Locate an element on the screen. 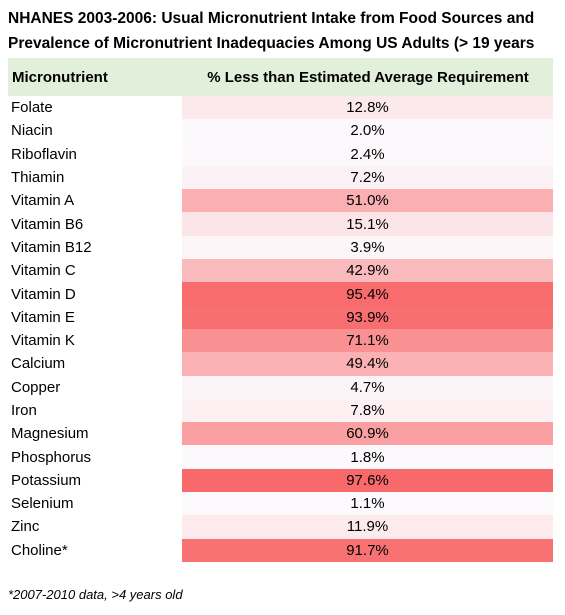  micronutrient-name: Selenium is located at coordinates (42, 504).